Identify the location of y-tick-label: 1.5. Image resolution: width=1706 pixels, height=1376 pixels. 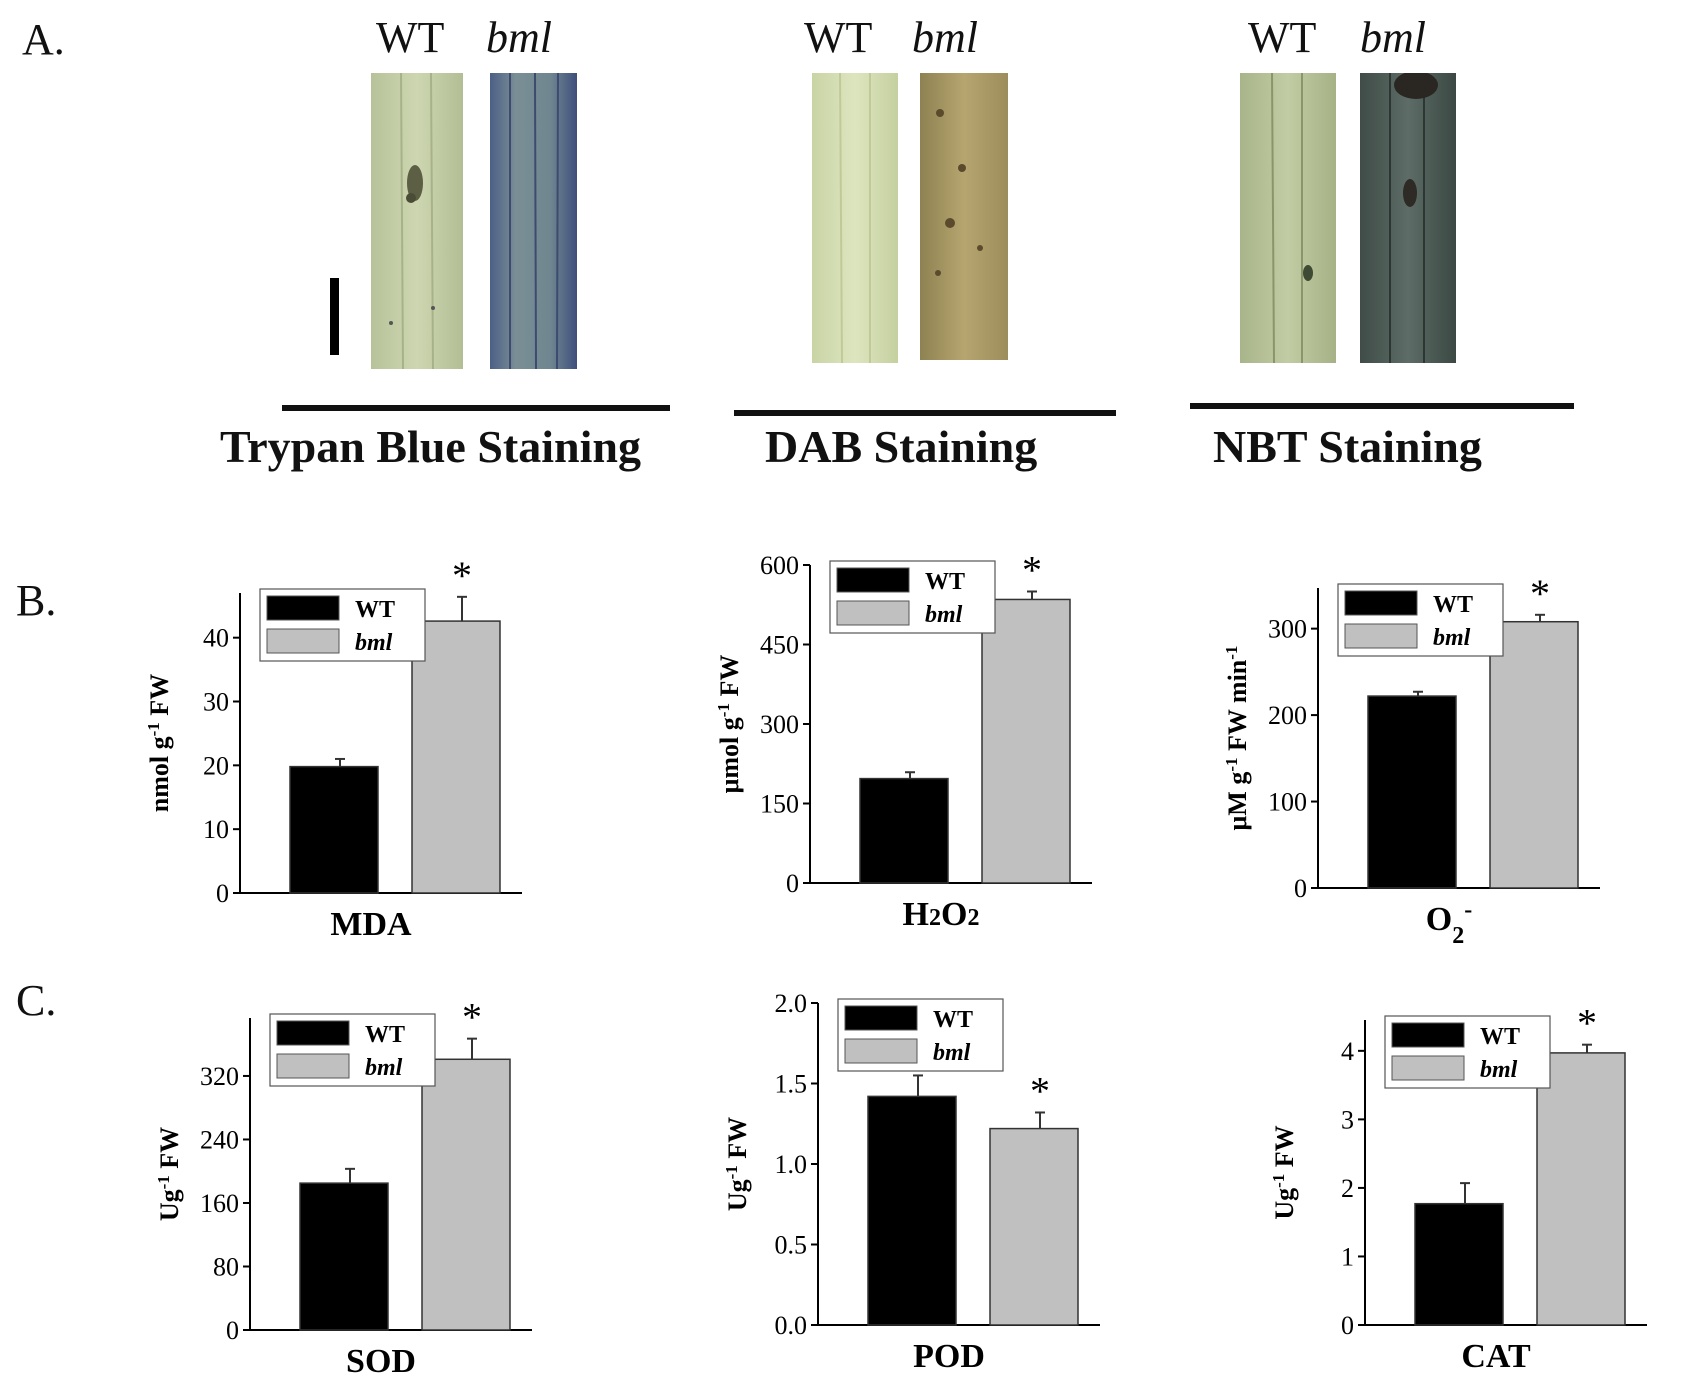
(791, 1084).